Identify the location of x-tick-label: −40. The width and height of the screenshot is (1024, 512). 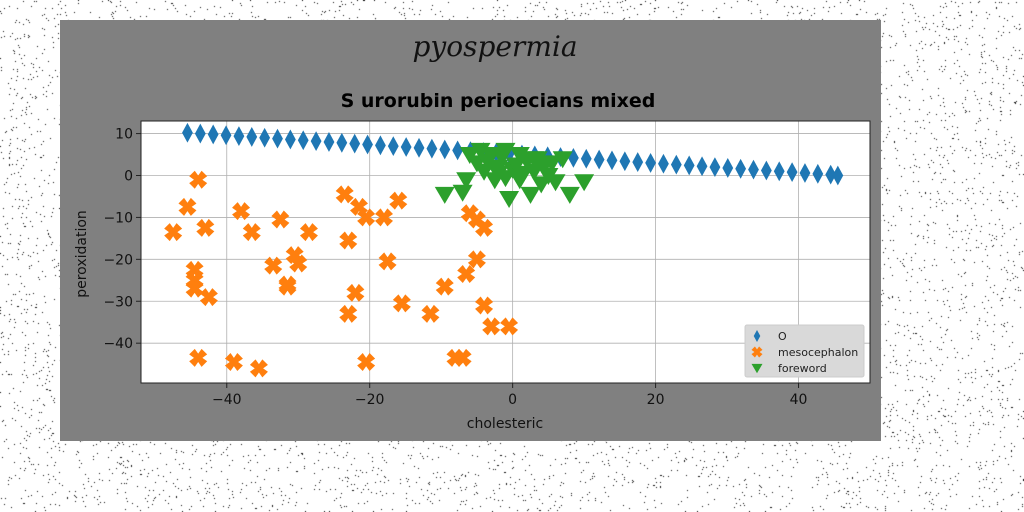
(227, 400).